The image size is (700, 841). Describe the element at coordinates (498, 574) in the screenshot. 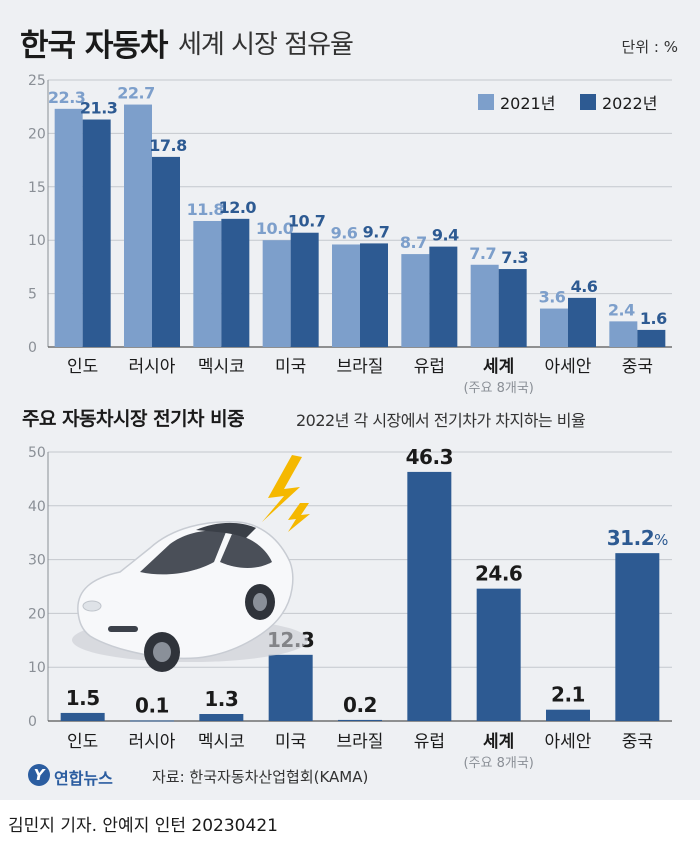

I see `data-label: 24.6` at that location.